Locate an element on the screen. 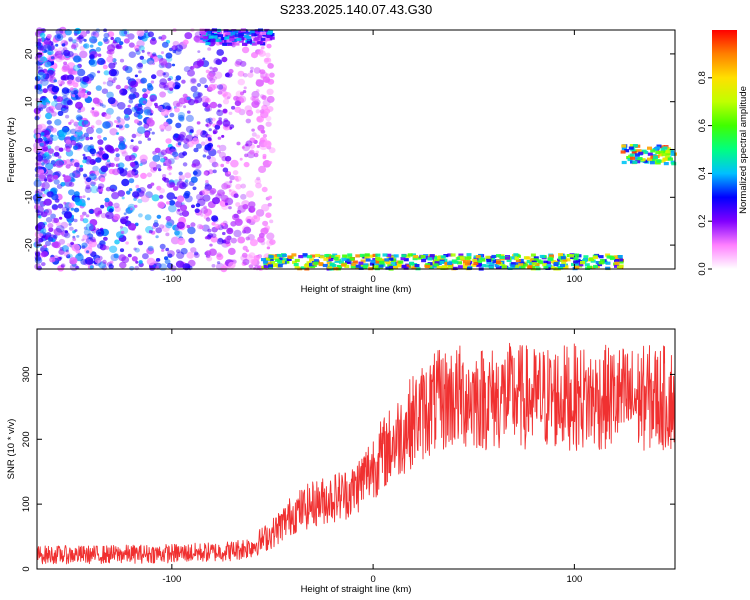  y-tick-label: 0 is located at coordinates (29, 149).